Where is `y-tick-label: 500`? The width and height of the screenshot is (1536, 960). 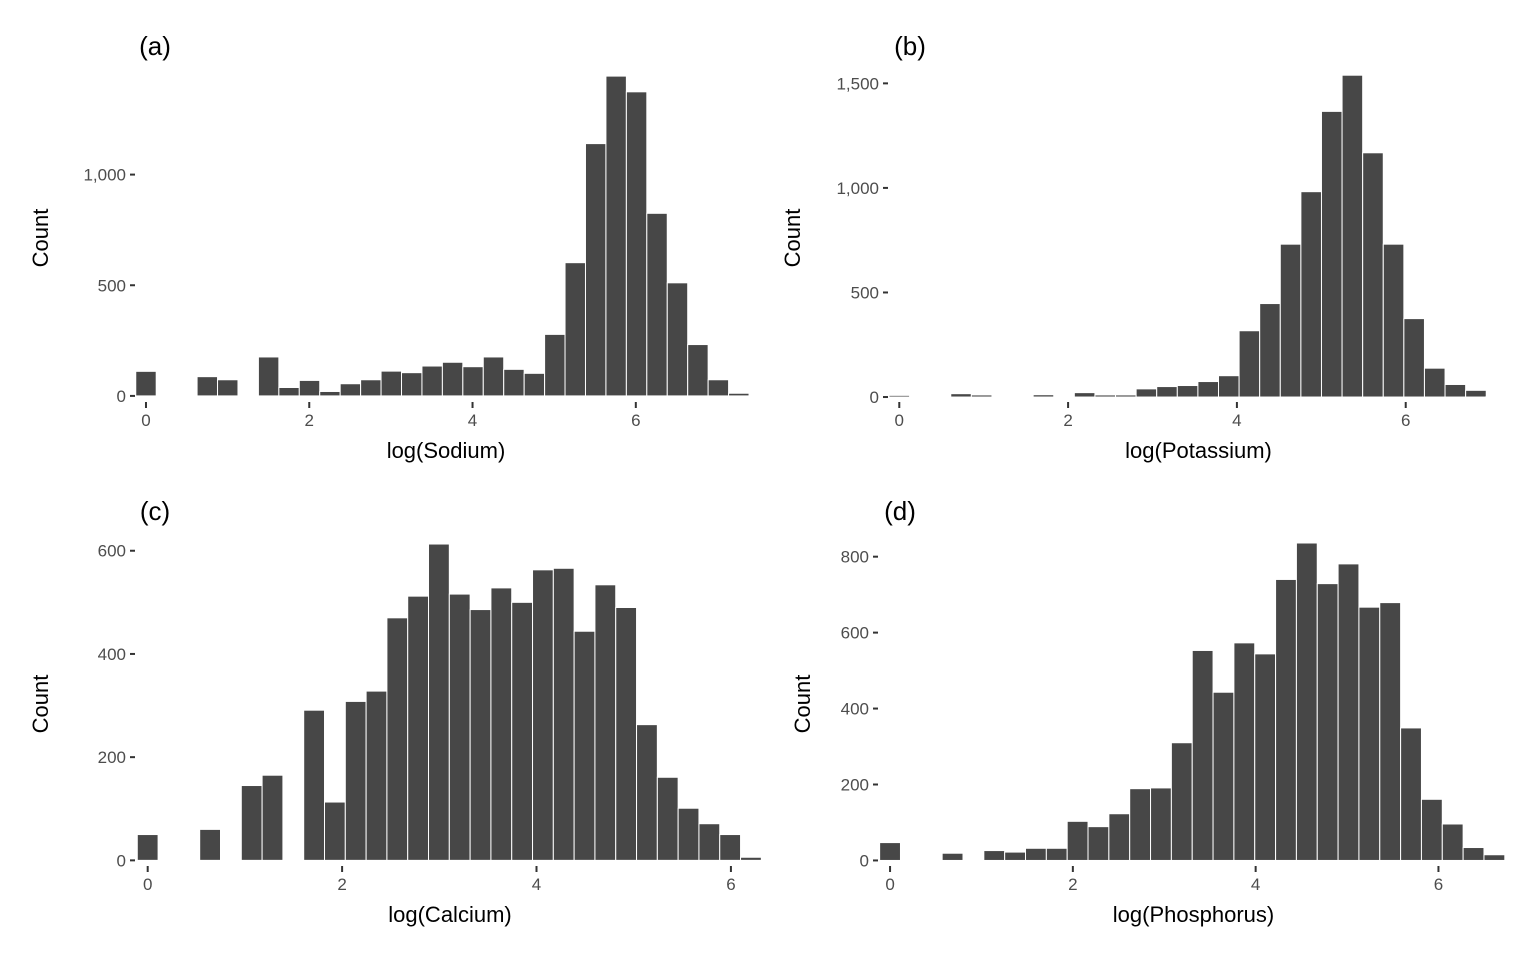 y-tick-label: 500 is located at coordinates (112, 285).